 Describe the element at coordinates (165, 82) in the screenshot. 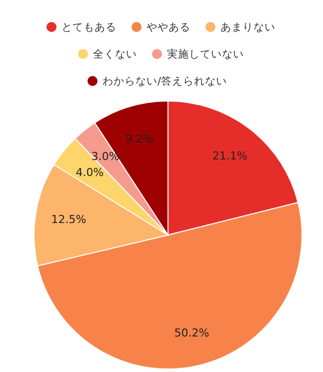

I see `legend-label: わからない/答えられない` at that location.